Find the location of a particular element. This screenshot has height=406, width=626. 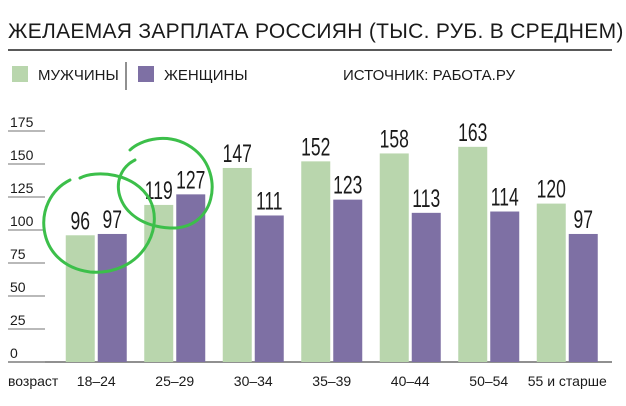

value-label: 113 is located at coordinates (426, 198).